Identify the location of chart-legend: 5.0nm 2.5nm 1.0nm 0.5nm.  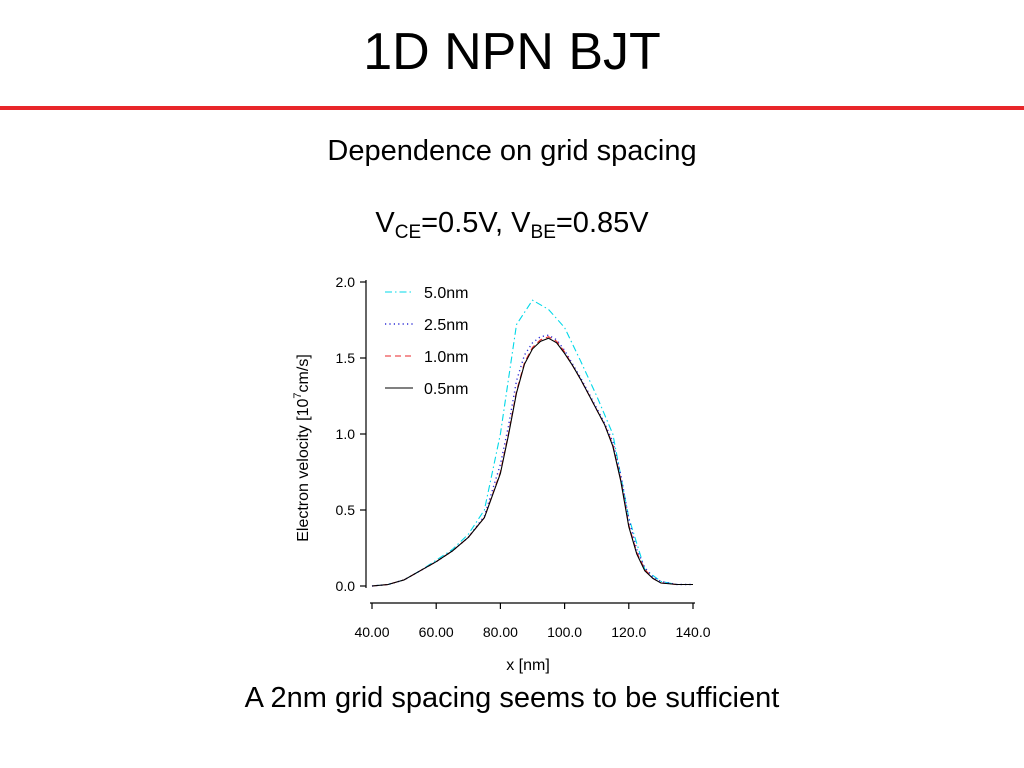
(426, 341).